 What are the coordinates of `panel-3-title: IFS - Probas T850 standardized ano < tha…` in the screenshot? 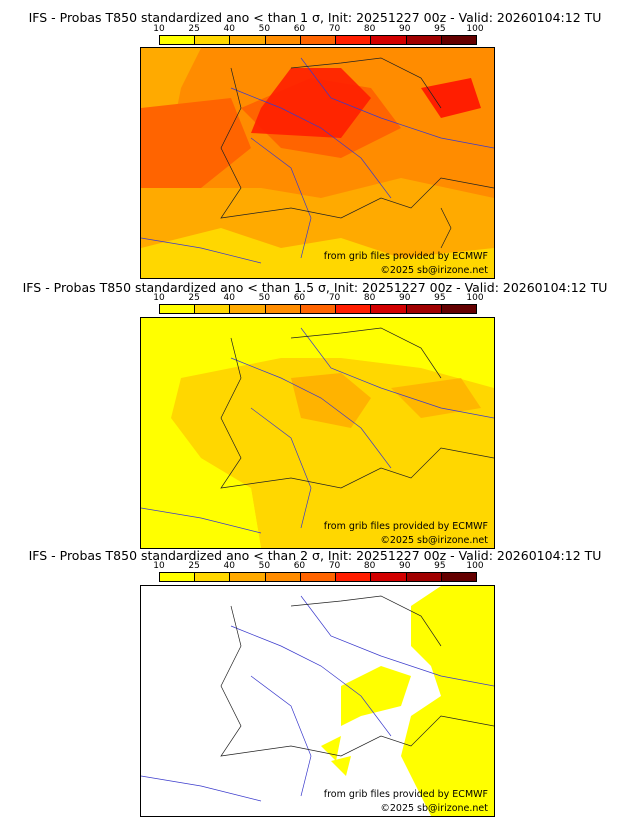 It's located at (315, 555).